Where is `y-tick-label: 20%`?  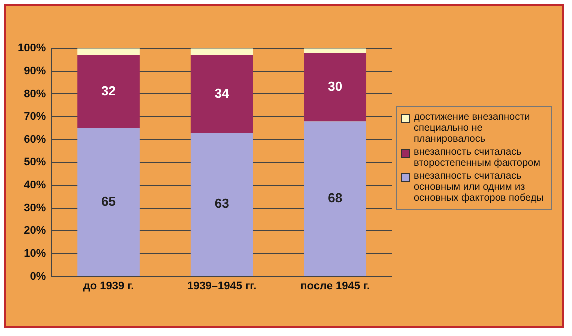 y-tick-label: 20% is located at coordinates (35, 231).